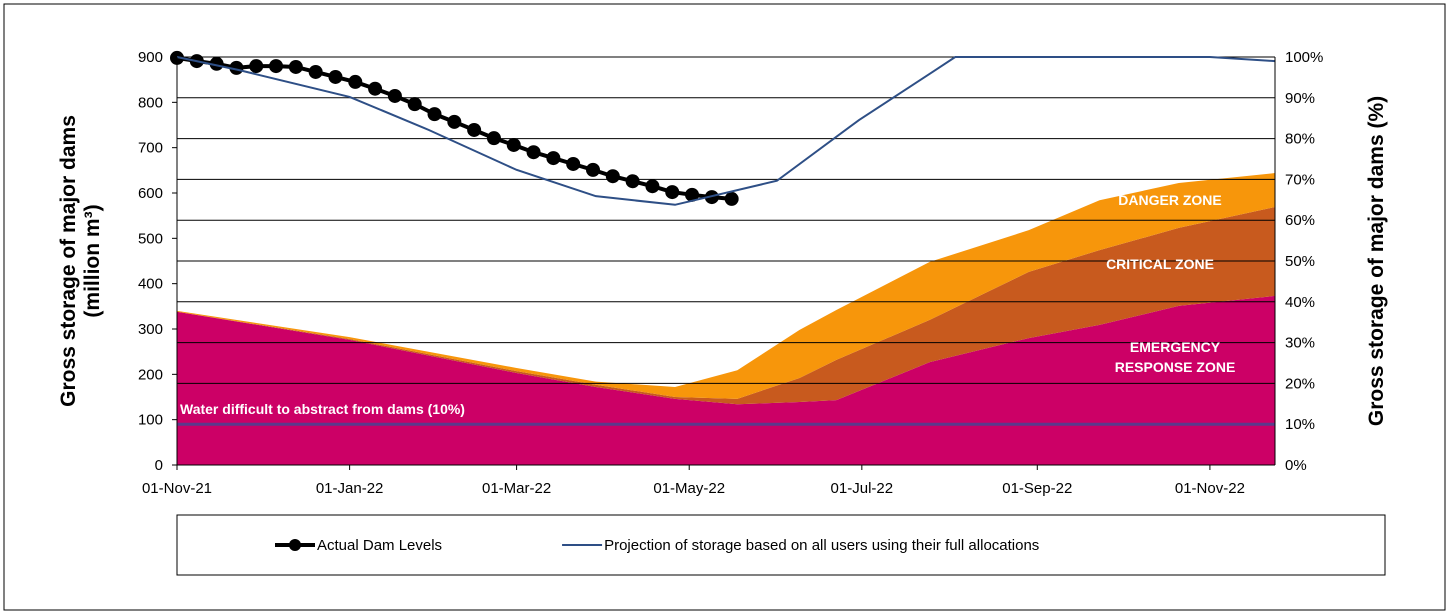  What do you see at coordinates (689, 488) in the screenshot?
I see `x-tick-label: 01-May-22` at bounding box center [689, 488].